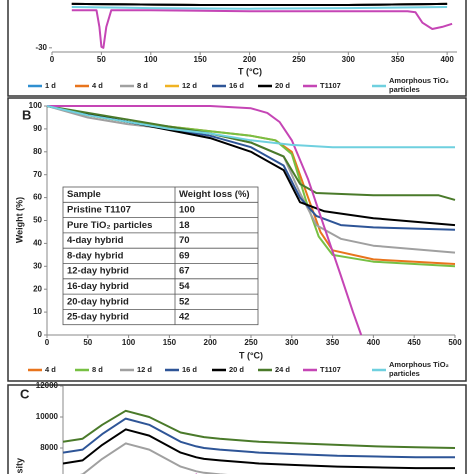  What do you see at coordinates (37, 265) in the screenshot?
I see `y-tick-label: 30` at bounding box center [37, 265].